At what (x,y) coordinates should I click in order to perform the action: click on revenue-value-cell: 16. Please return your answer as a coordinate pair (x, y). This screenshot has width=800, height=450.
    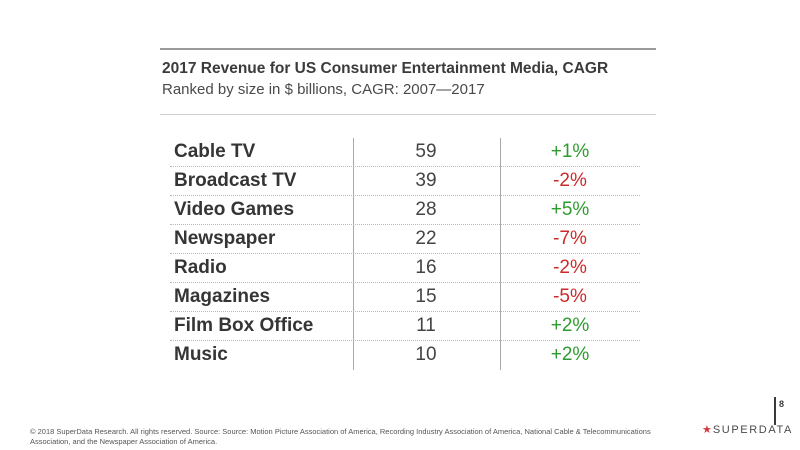
    Looking at the image, I should click on (426, 267).